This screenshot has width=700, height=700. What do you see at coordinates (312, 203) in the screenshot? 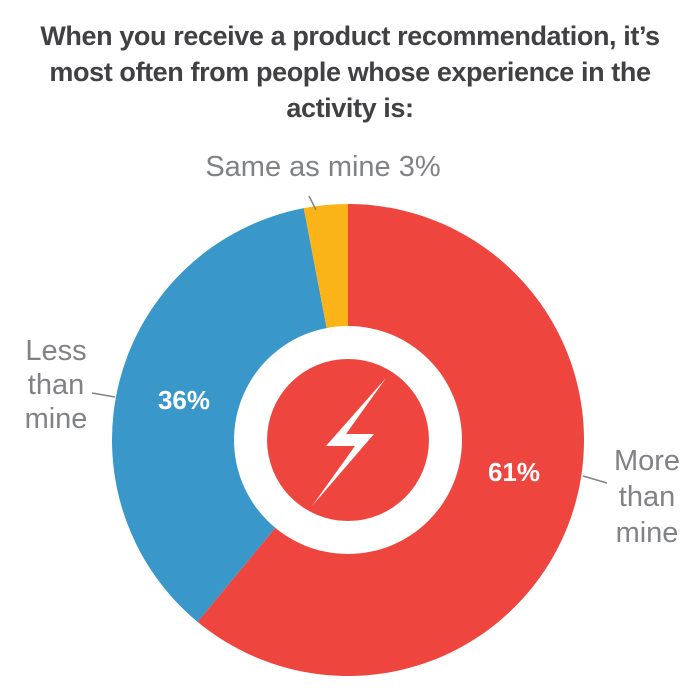
I see `leader-line-same-as-mine` at bounding box center [312, 203].